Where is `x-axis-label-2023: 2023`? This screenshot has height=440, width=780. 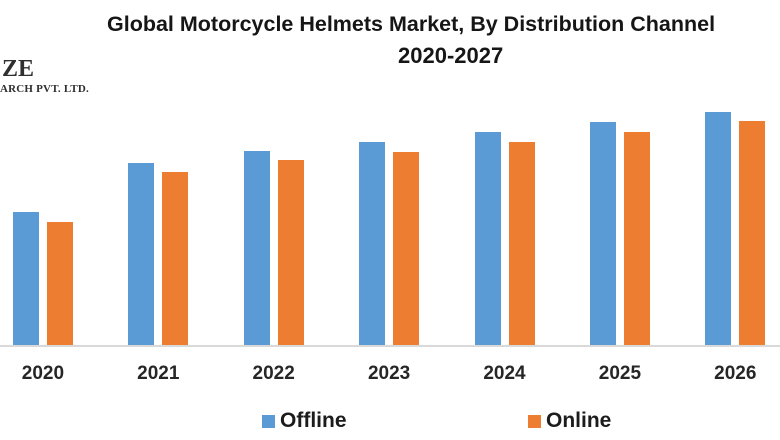 x-axis-label-2023: 2023 is located at coordinates (389, 373).